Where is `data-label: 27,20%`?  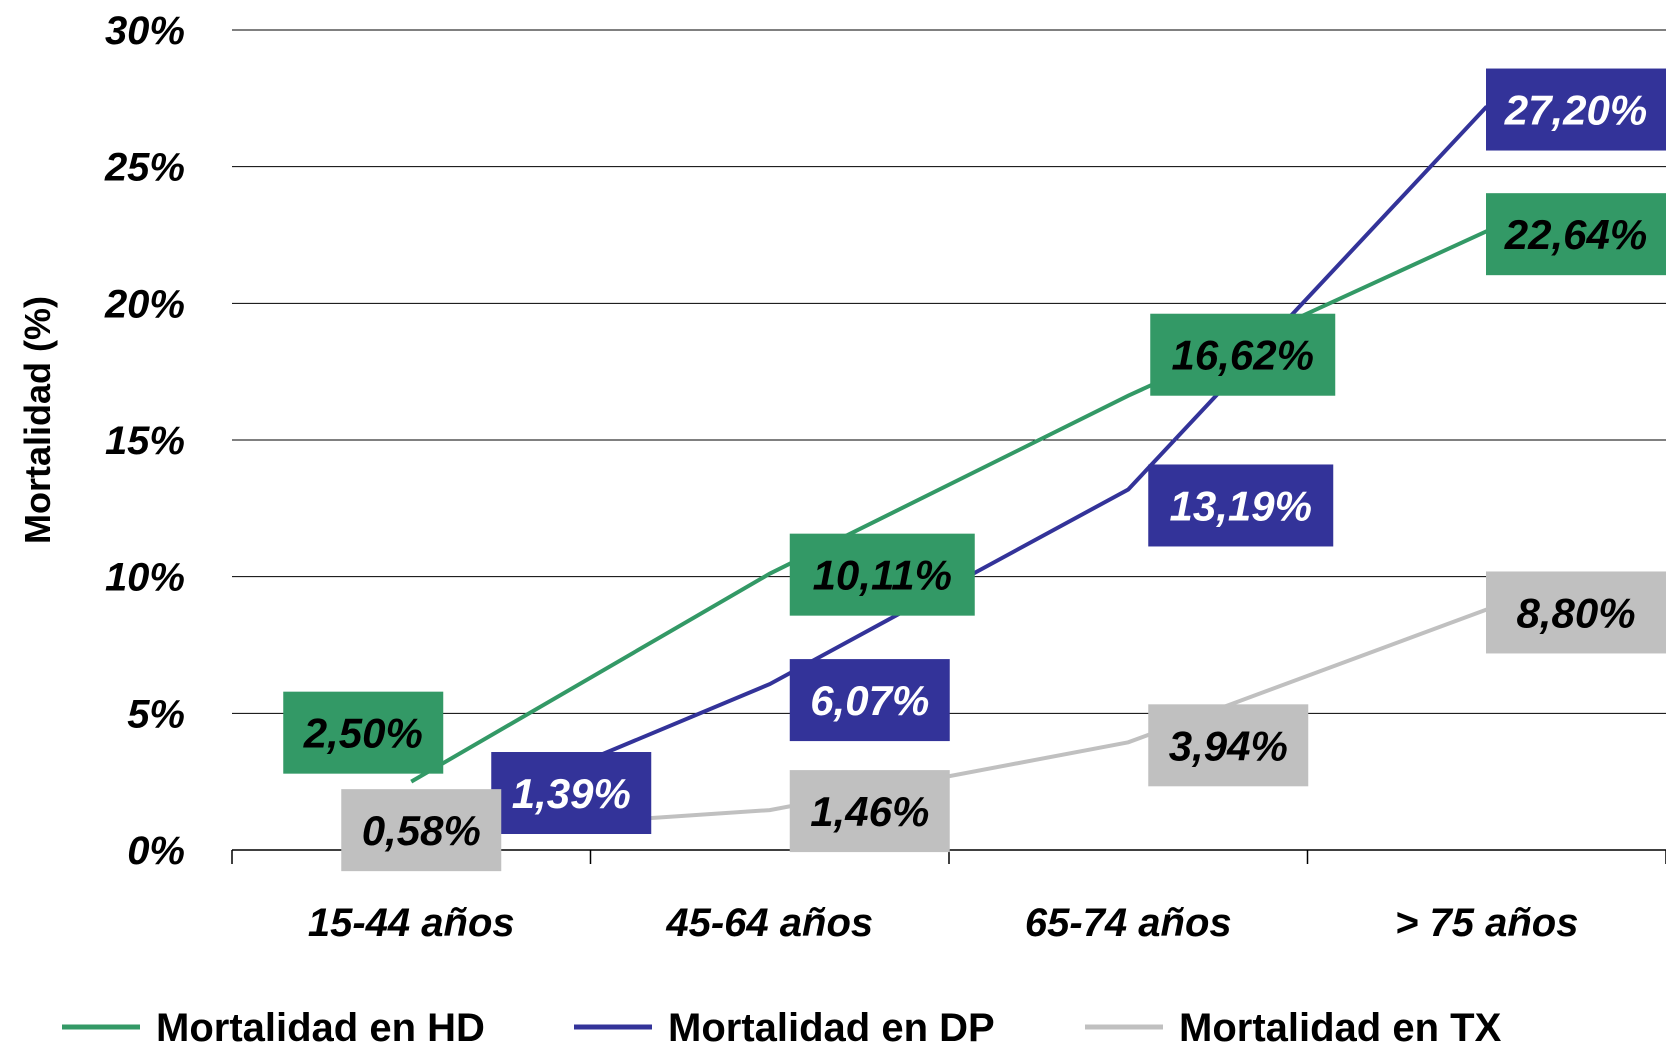 data-label: 27,20% is located at coordinates (1575, 110).